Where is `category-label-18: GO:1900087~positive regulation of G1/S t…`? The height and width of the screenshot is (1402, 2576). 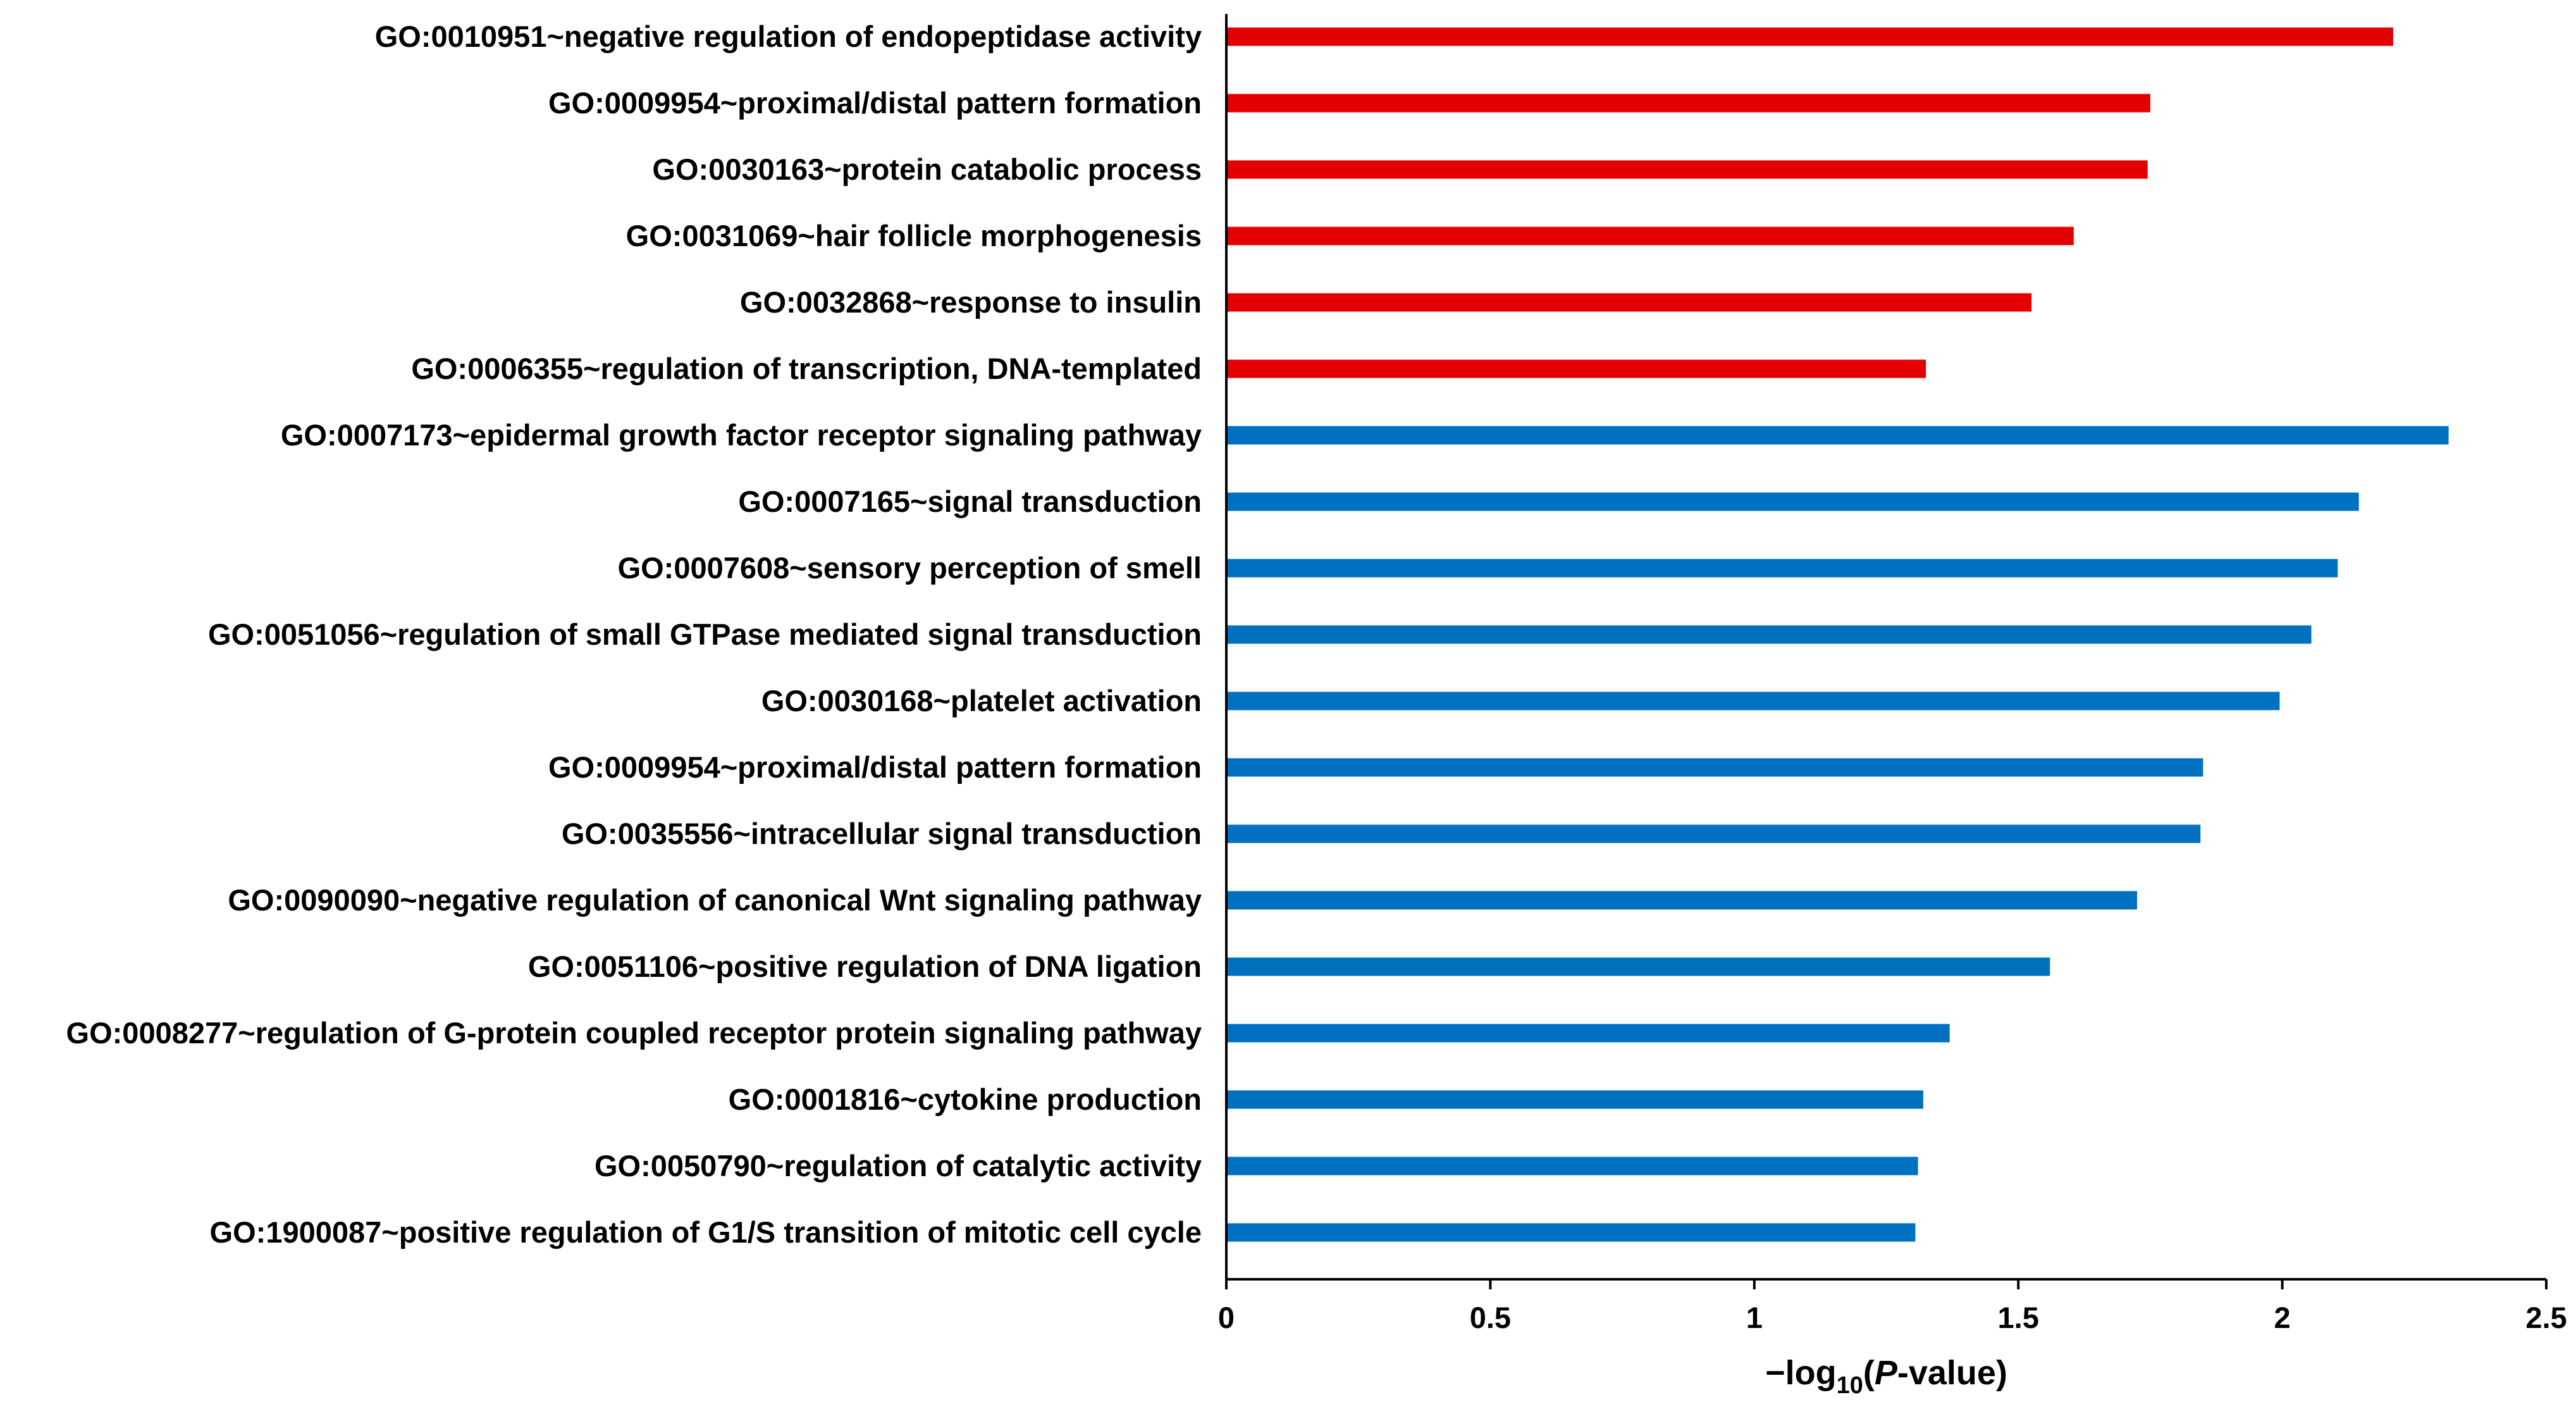 category-label-18: GO:1900087~positive regulation of G1/S t… is located at coordinates (706, 1232).